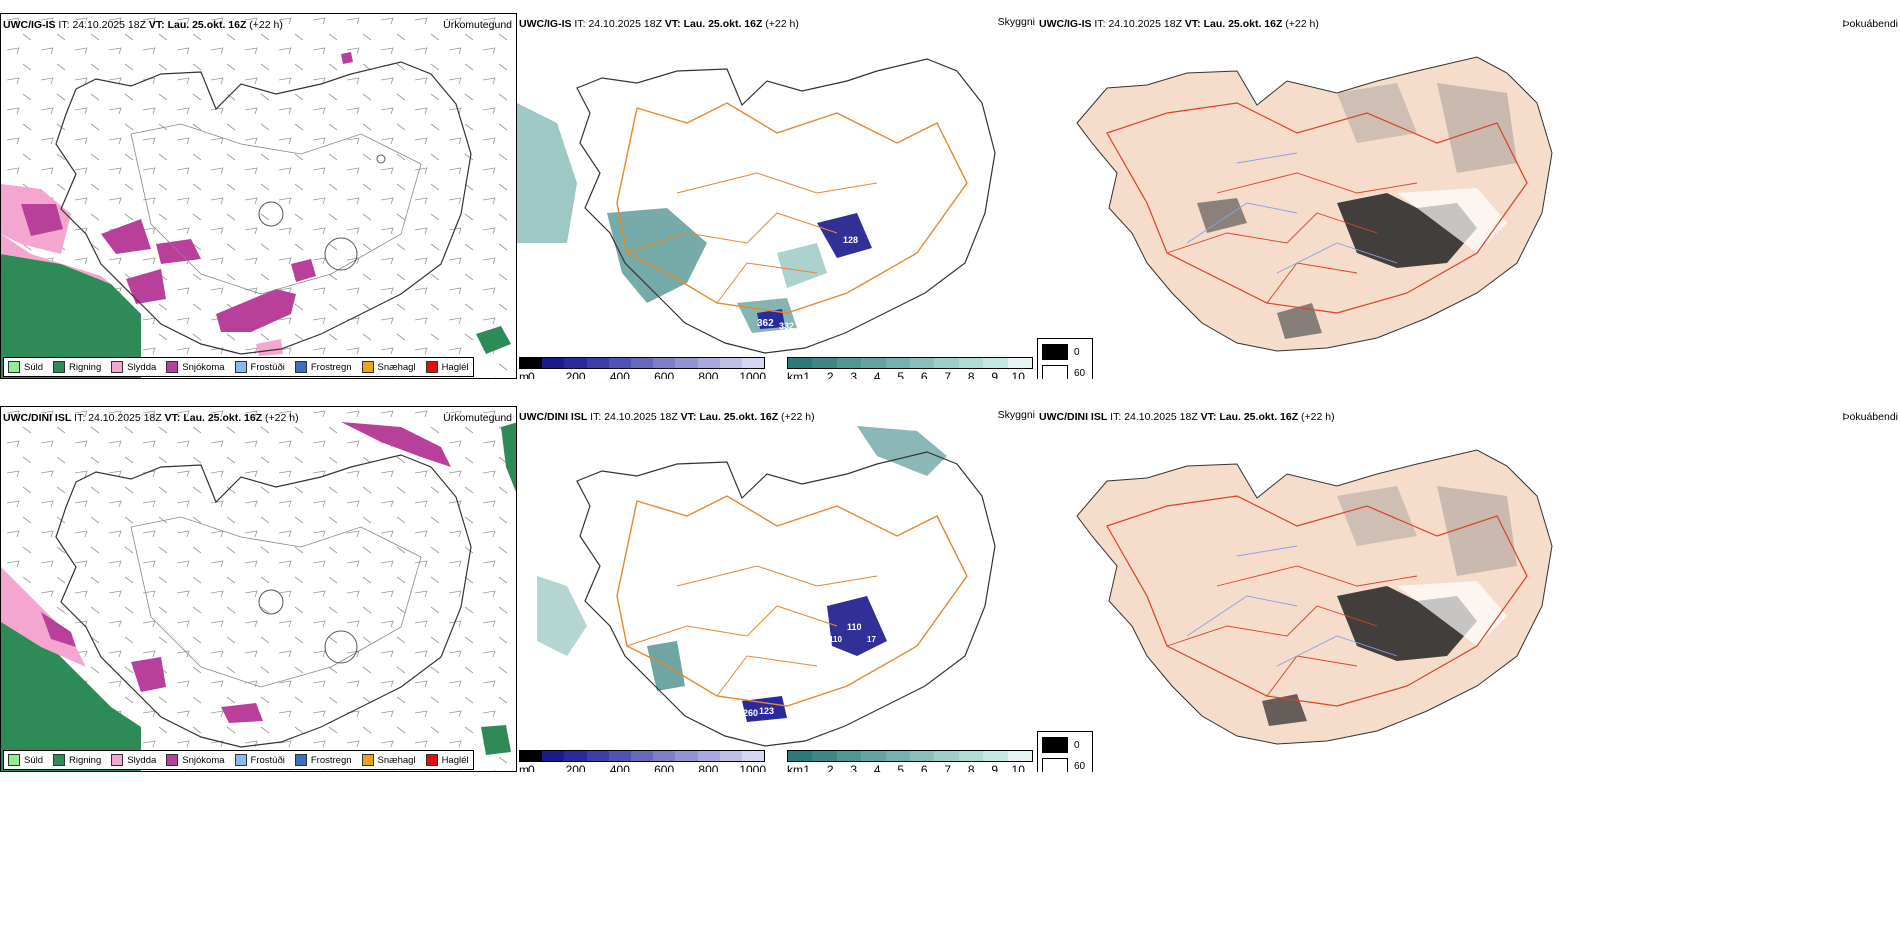 The width and height of the screenshot is (1900, 950). I want to click on ceiling-colorbar: m 0 200 400 600 800 1000, so click(643, 761).